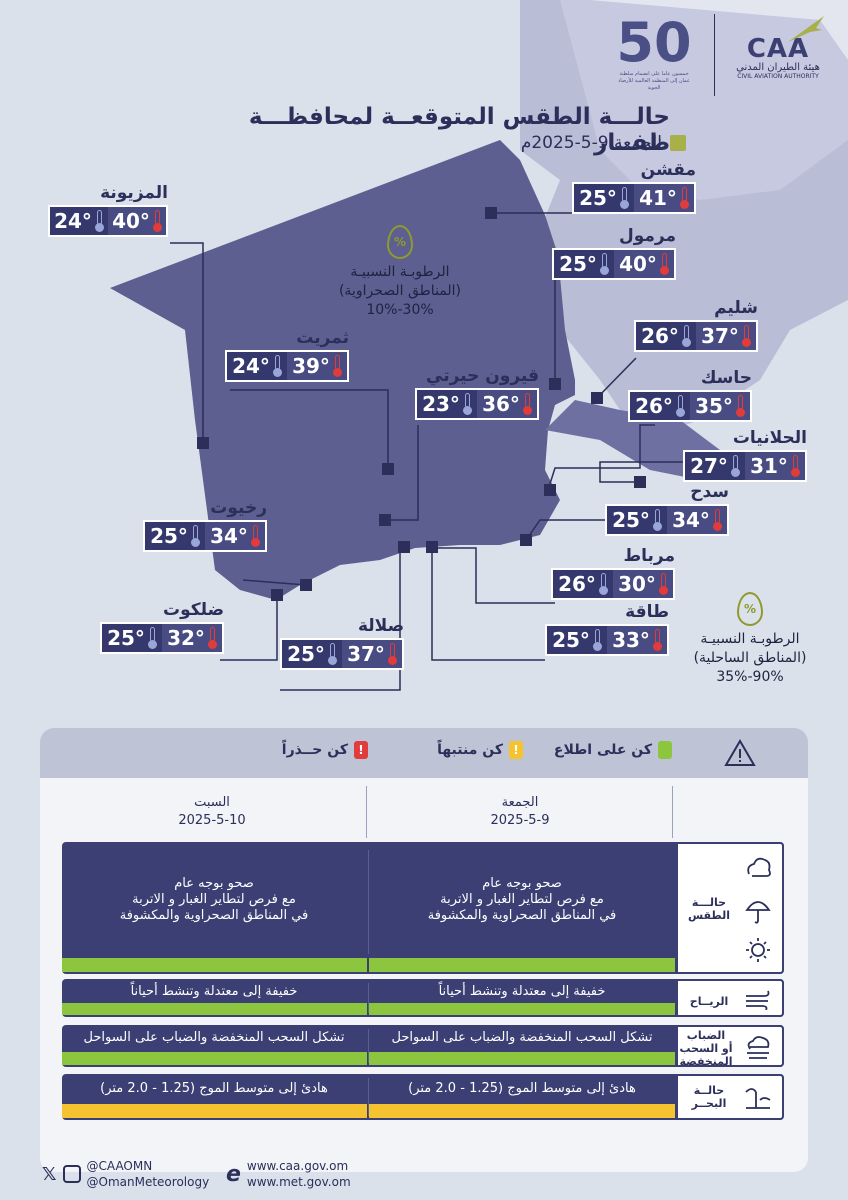 This screenshot has width=848, height=1200. Describe the element at coordinates (125, 1174) in the screenshot. I see `social-handles: 𝕏 @CAAOMN @OmanMeteorology` at that location.